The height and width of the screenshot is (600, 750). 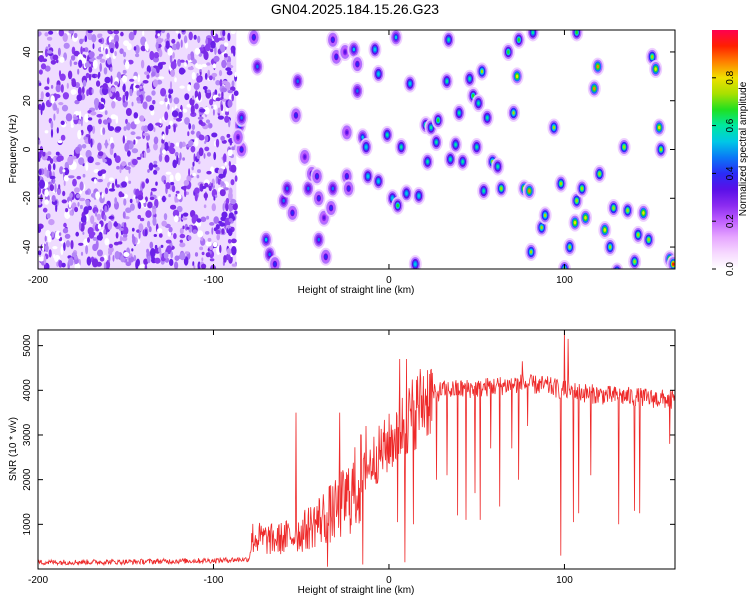 What do you see at coordinates (356, 290) in the screenshot?
I see `spectrogram-x-axis-label: Height of straight line (km)` at bounding box center [356, 290].